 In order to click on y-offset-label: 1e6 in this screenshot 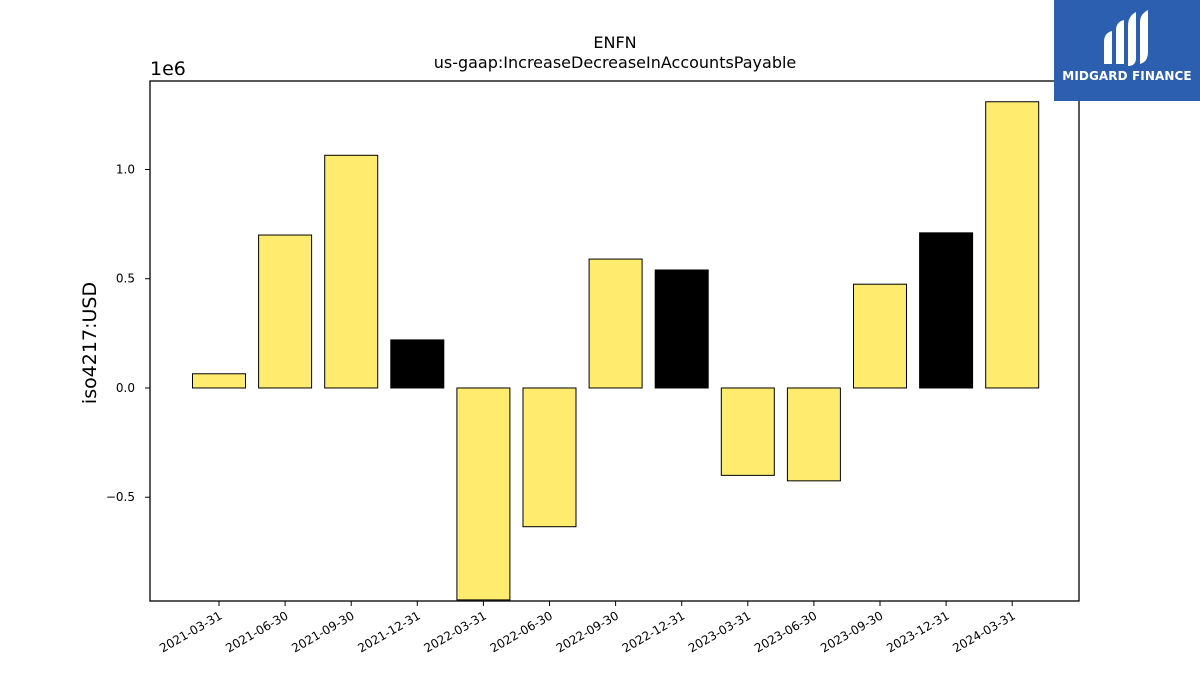, I will do `click(168, 69)`.